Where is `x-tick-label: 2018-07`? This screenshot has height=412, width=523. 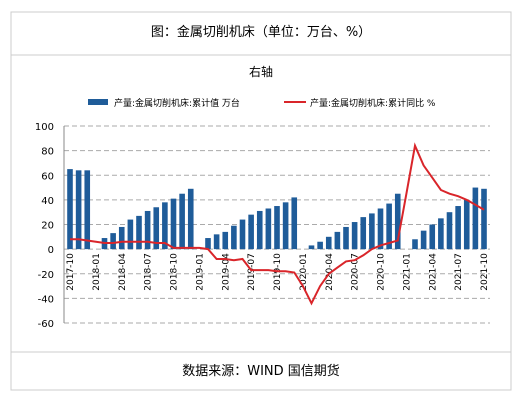 x-tick-label: 2018-07 is located at coordinates (149, 272).